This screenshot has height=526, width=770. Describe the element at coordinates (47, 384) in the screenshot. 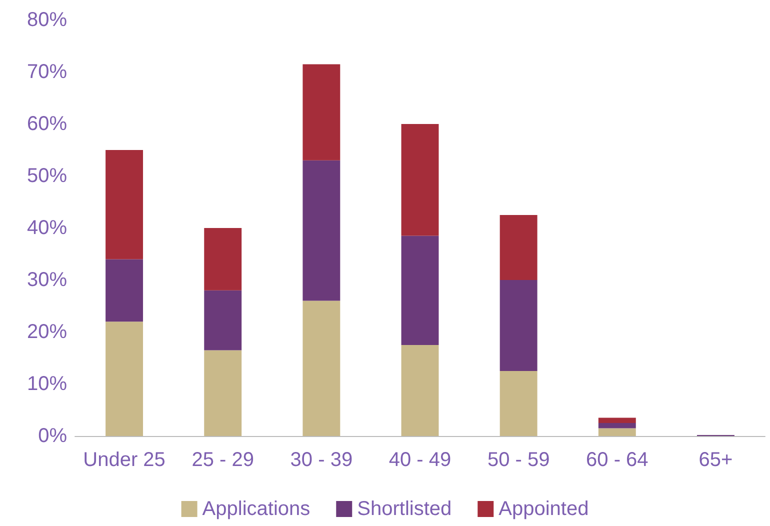

I see `y-tick-label: 10%` at that location.